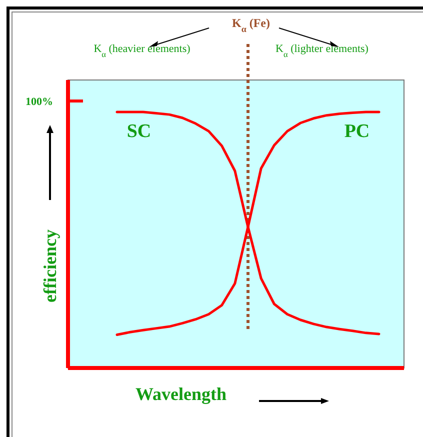 The width and height of the screenshot is (423, 437). I want to click on text: K$_{α}$ (heavier elements), so click(142, 50).